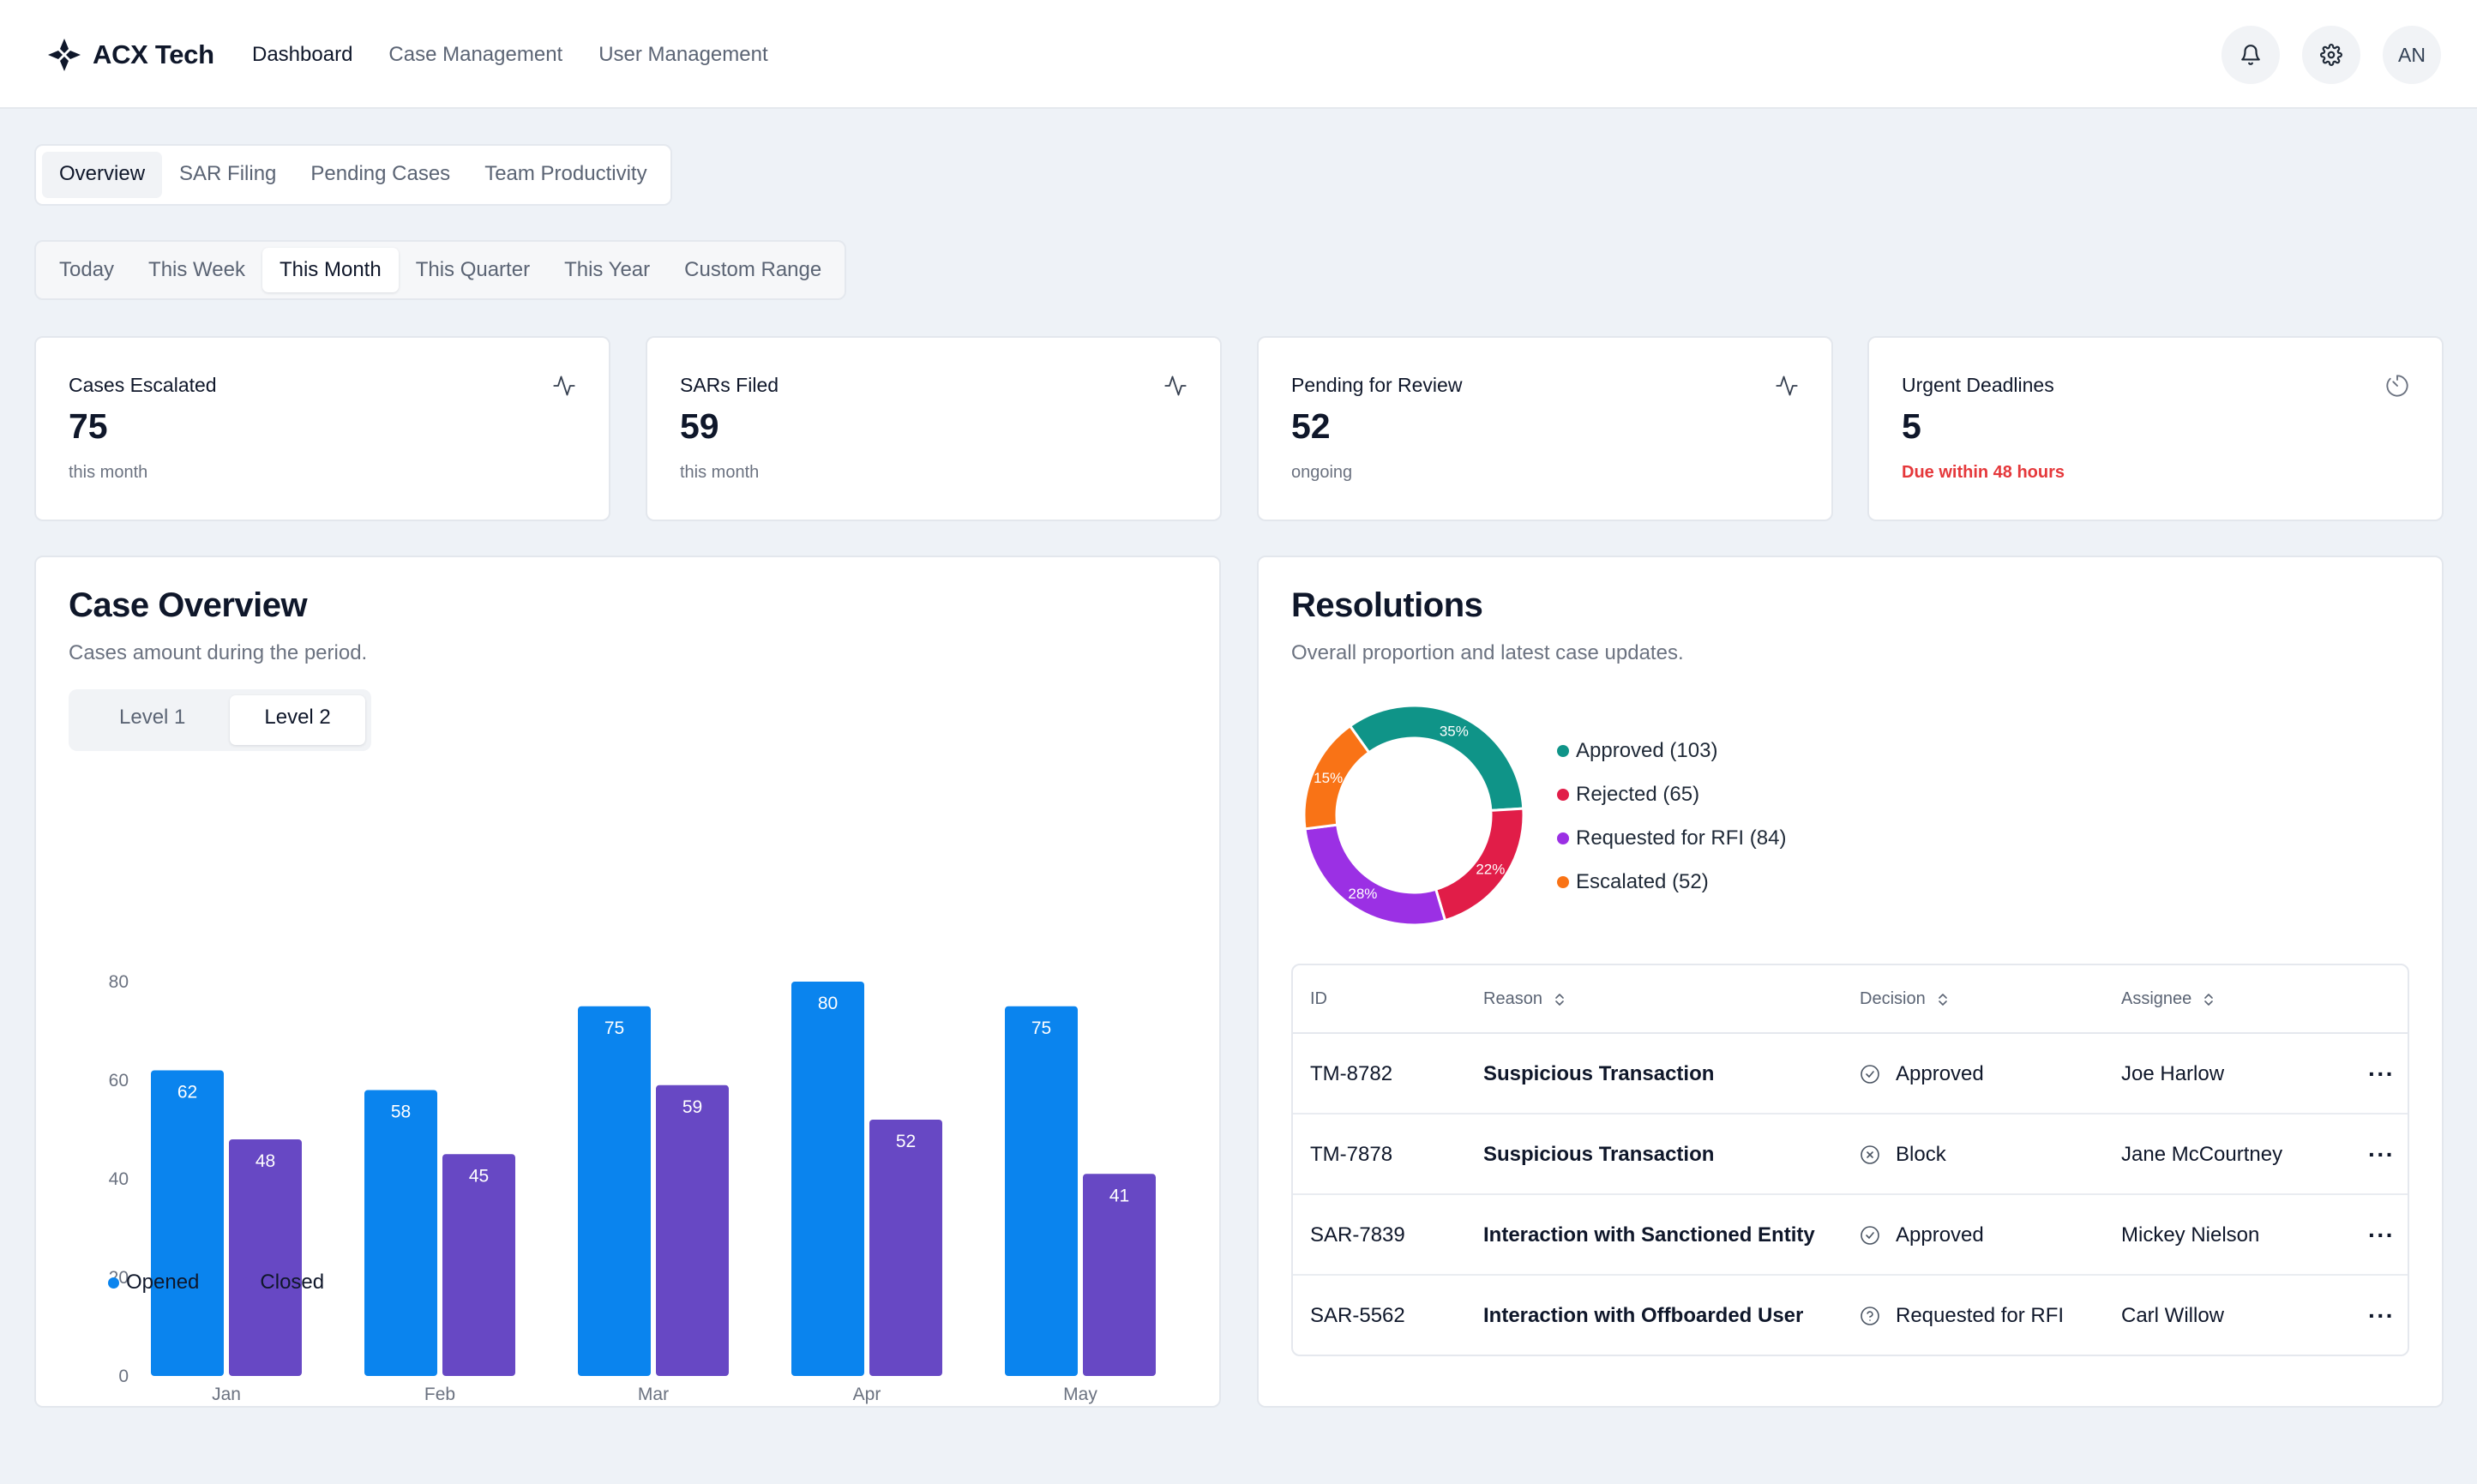 This screenshot has width=2477, height=1484. What do you see at coordinates (607, 269) in the screenshot?
I see `range-this-year: This Year` at bounding box center [607, 269].